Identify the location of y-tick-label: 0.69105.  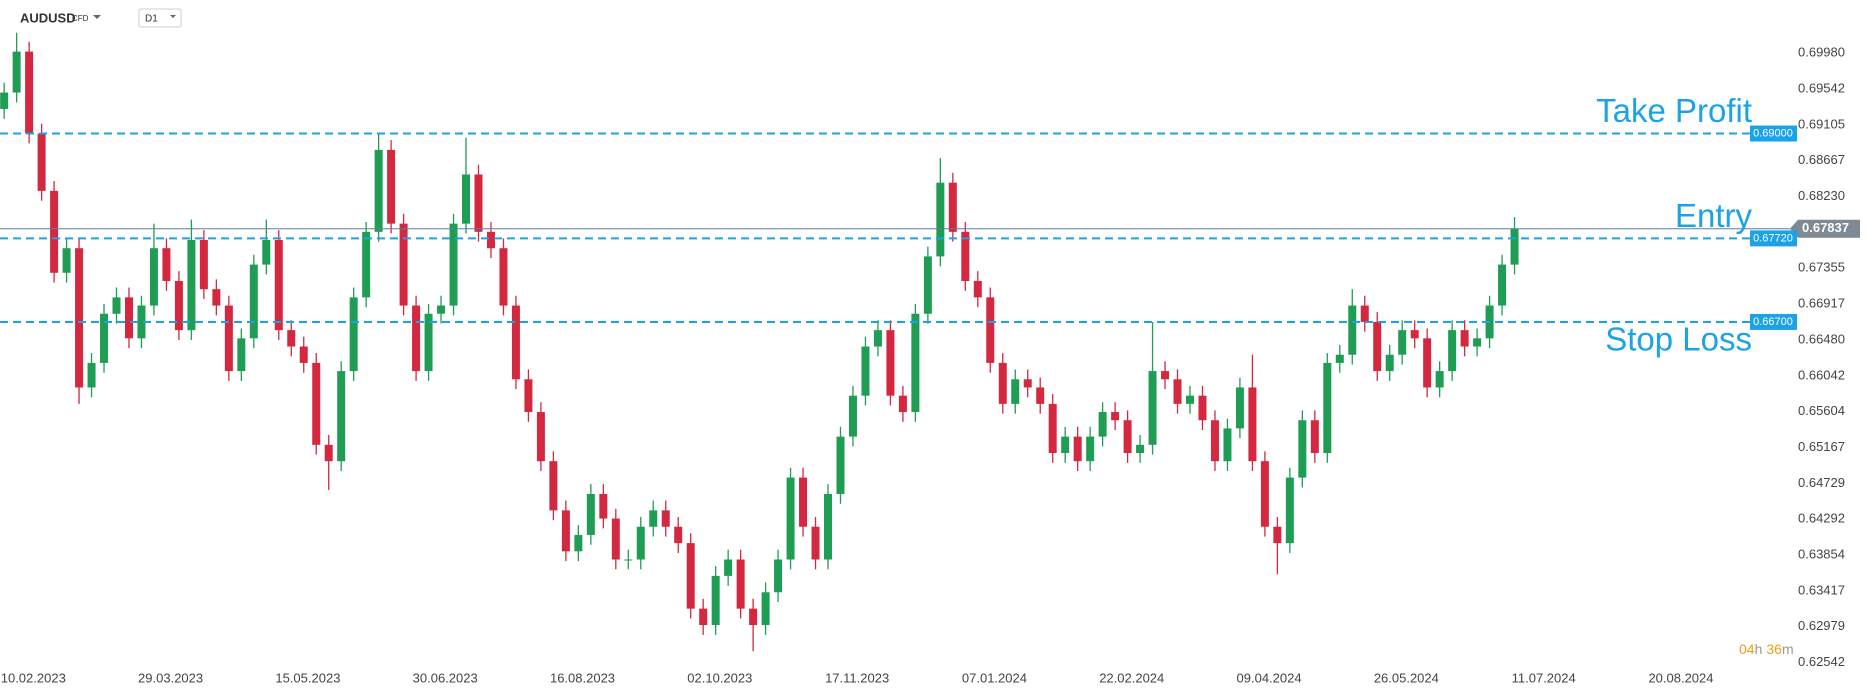
(1821, 123).